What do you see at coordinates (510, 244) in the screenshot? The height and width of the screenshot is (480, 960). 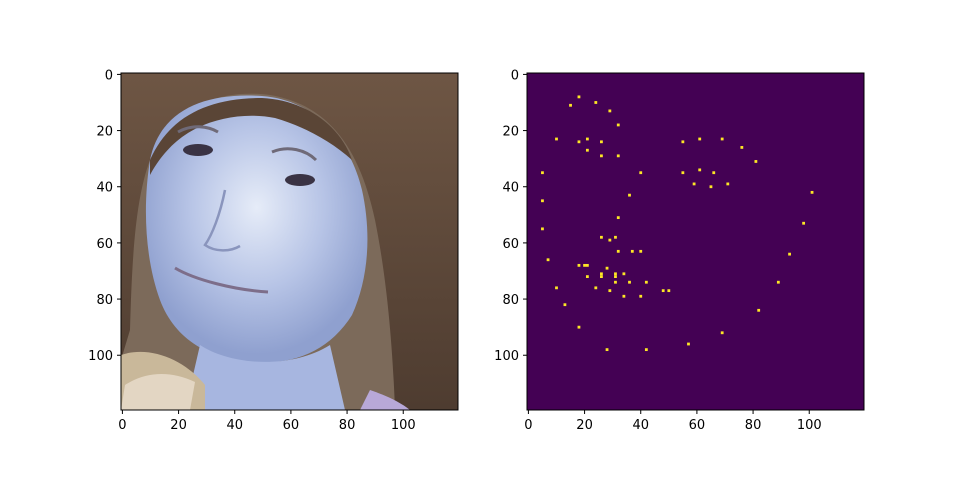 I see `mask-y-tick-label: 60` at bounding box center [510, 244].